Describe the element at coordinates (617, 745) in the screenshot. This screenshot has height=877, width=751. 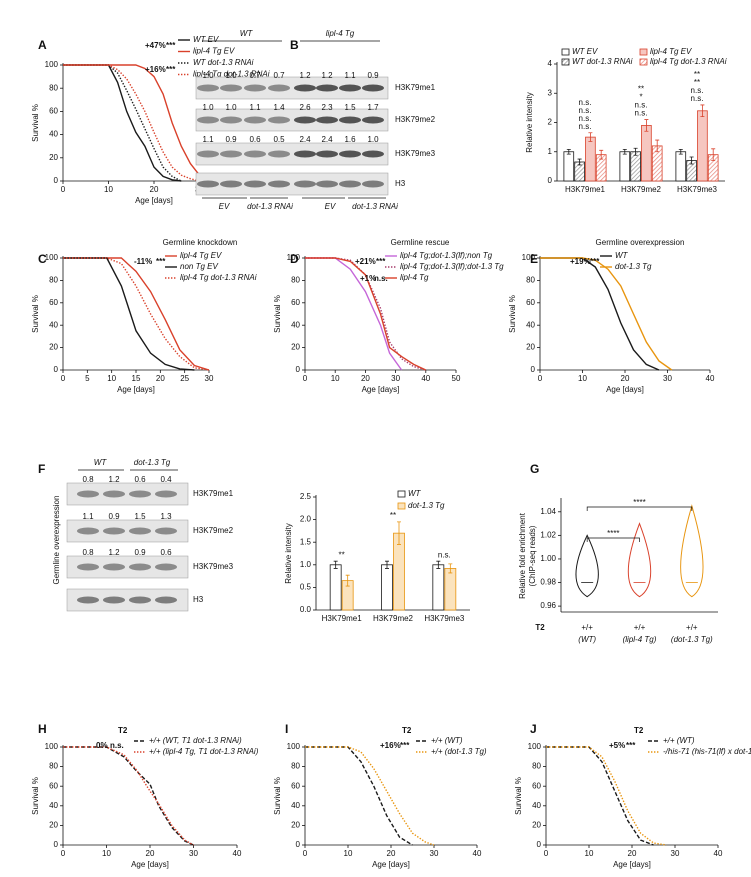
I see `annotation: +5%` at that location.